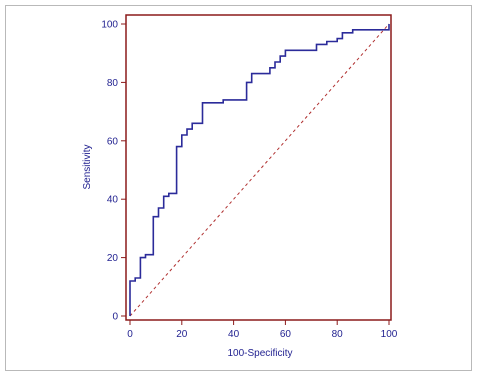 The width and height of the screenshot is (477, 377). Describe the element at coordinates (109, 25) in the screenshot. I see `y-tick-label: 100` at that location.